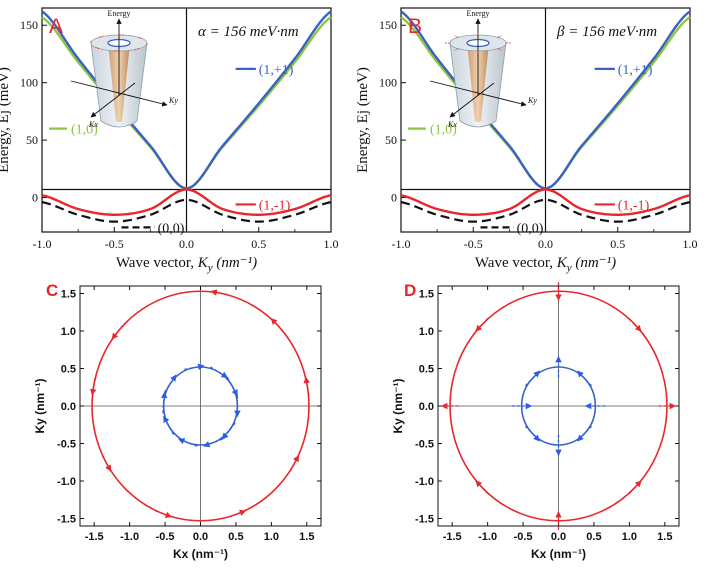 Image resolution: width=708 pixels, height=571 pixels. Describe the element at coordinates (415, 26) in the screenshot. I see `panel-letter: B` at that location.